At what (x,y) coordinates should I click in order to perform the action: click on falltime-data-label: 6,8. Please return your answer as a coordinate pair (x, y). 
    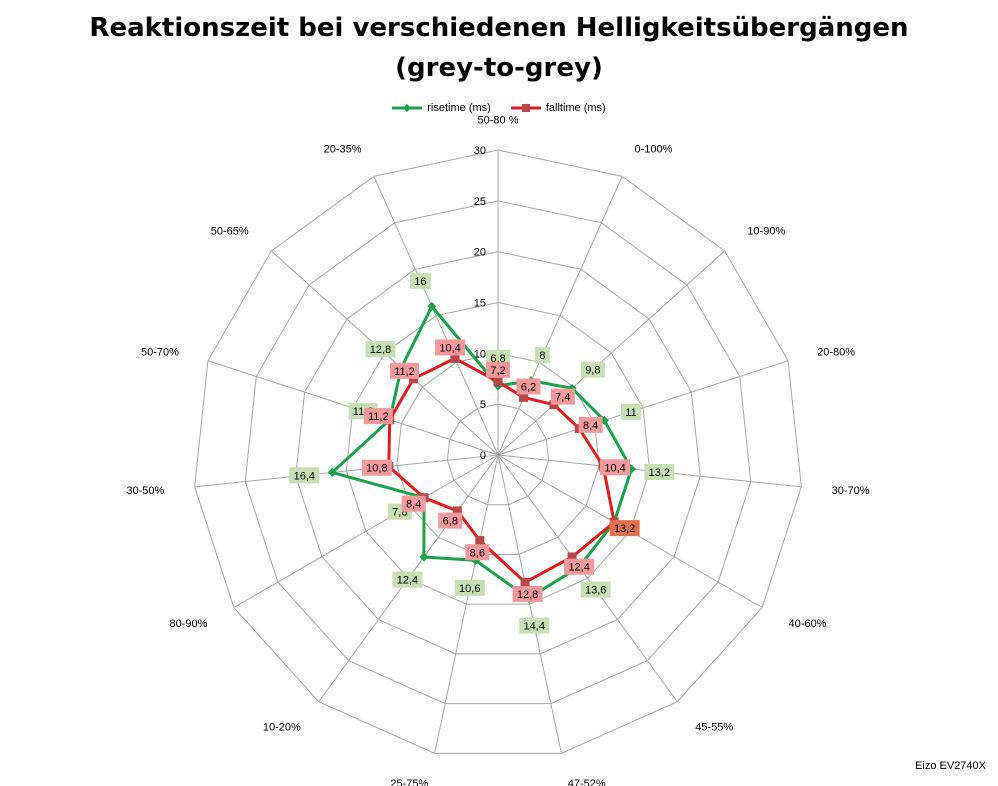
    Looking at the image, I should click on (450, 522).